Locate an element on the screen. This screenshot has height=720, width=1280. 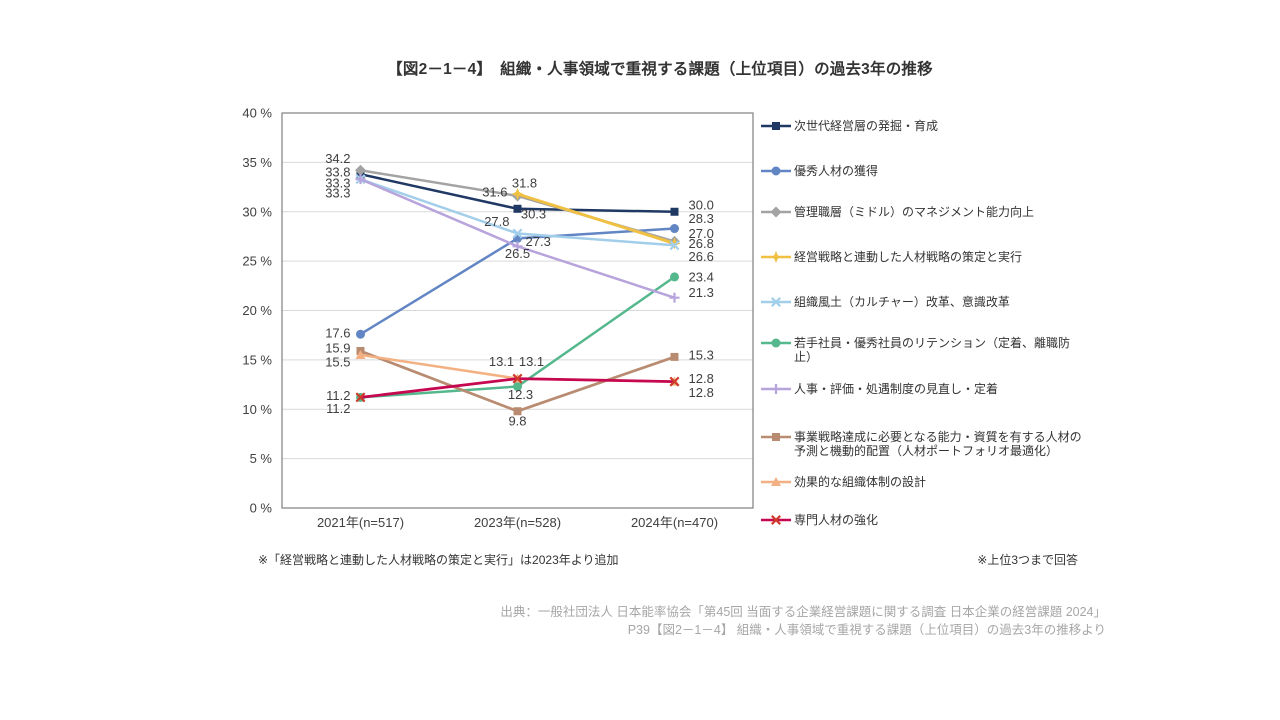
y-tick-label: 40 % is located at coordinates (257, 113).